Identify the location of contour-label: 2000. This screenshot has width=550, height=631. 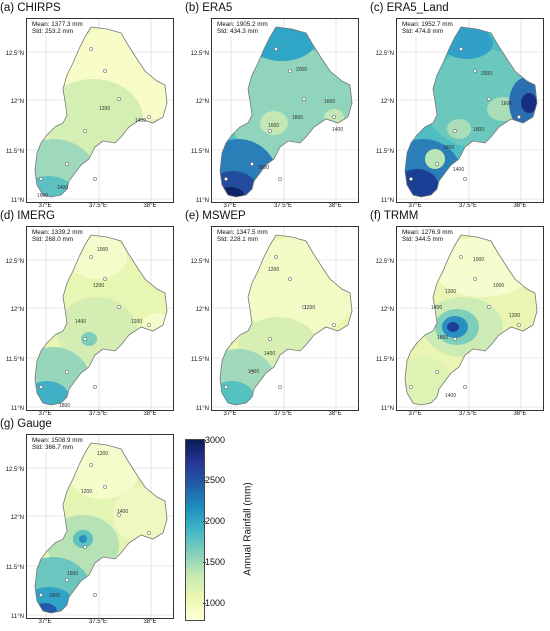
(301, 70).